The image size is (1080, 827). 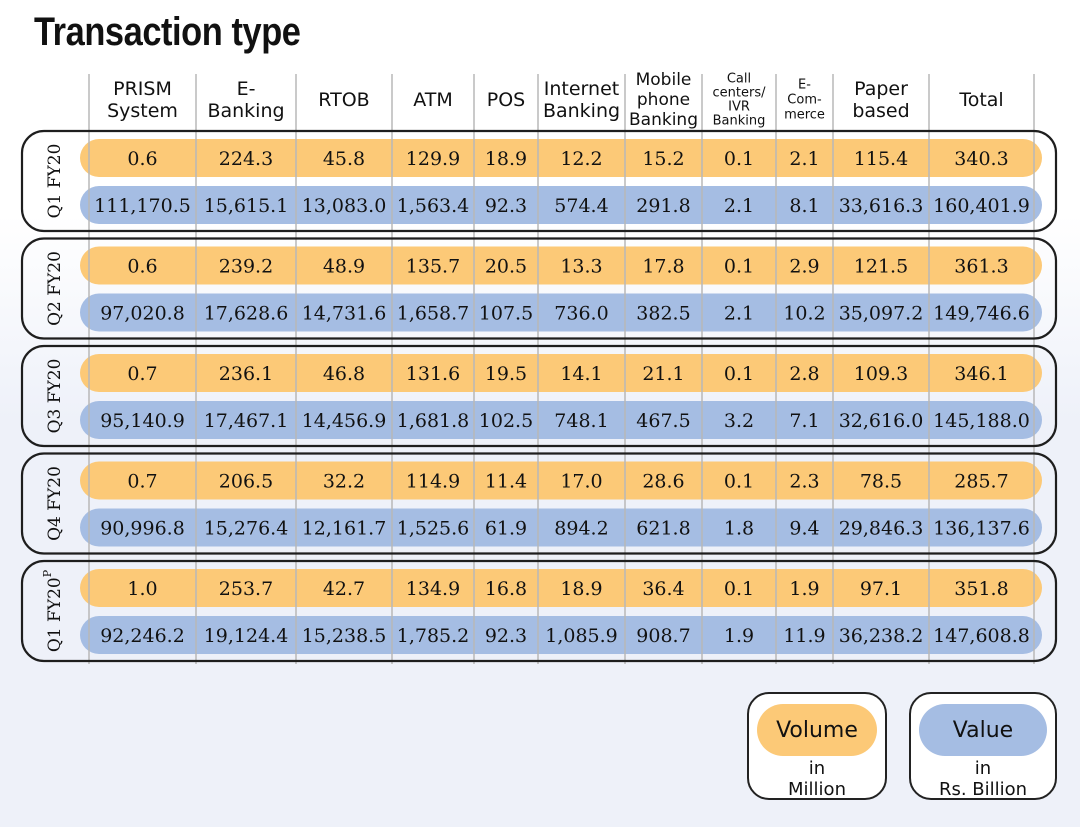 What do you see at coordinates (246, 374) in the screenshot?
I see `volume-cell: 236.1` at bounding box center [246, 374].